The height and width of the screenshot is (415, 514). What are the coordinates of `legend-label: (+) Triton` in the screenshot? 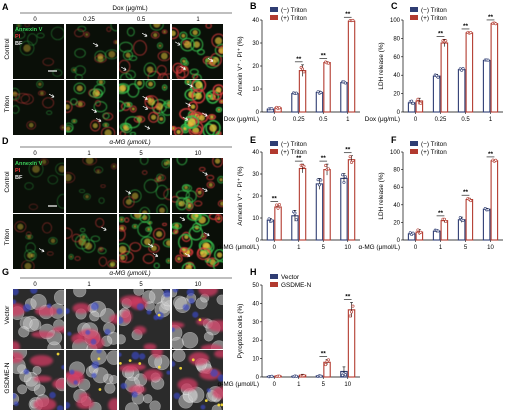 It's located at (434, 18).